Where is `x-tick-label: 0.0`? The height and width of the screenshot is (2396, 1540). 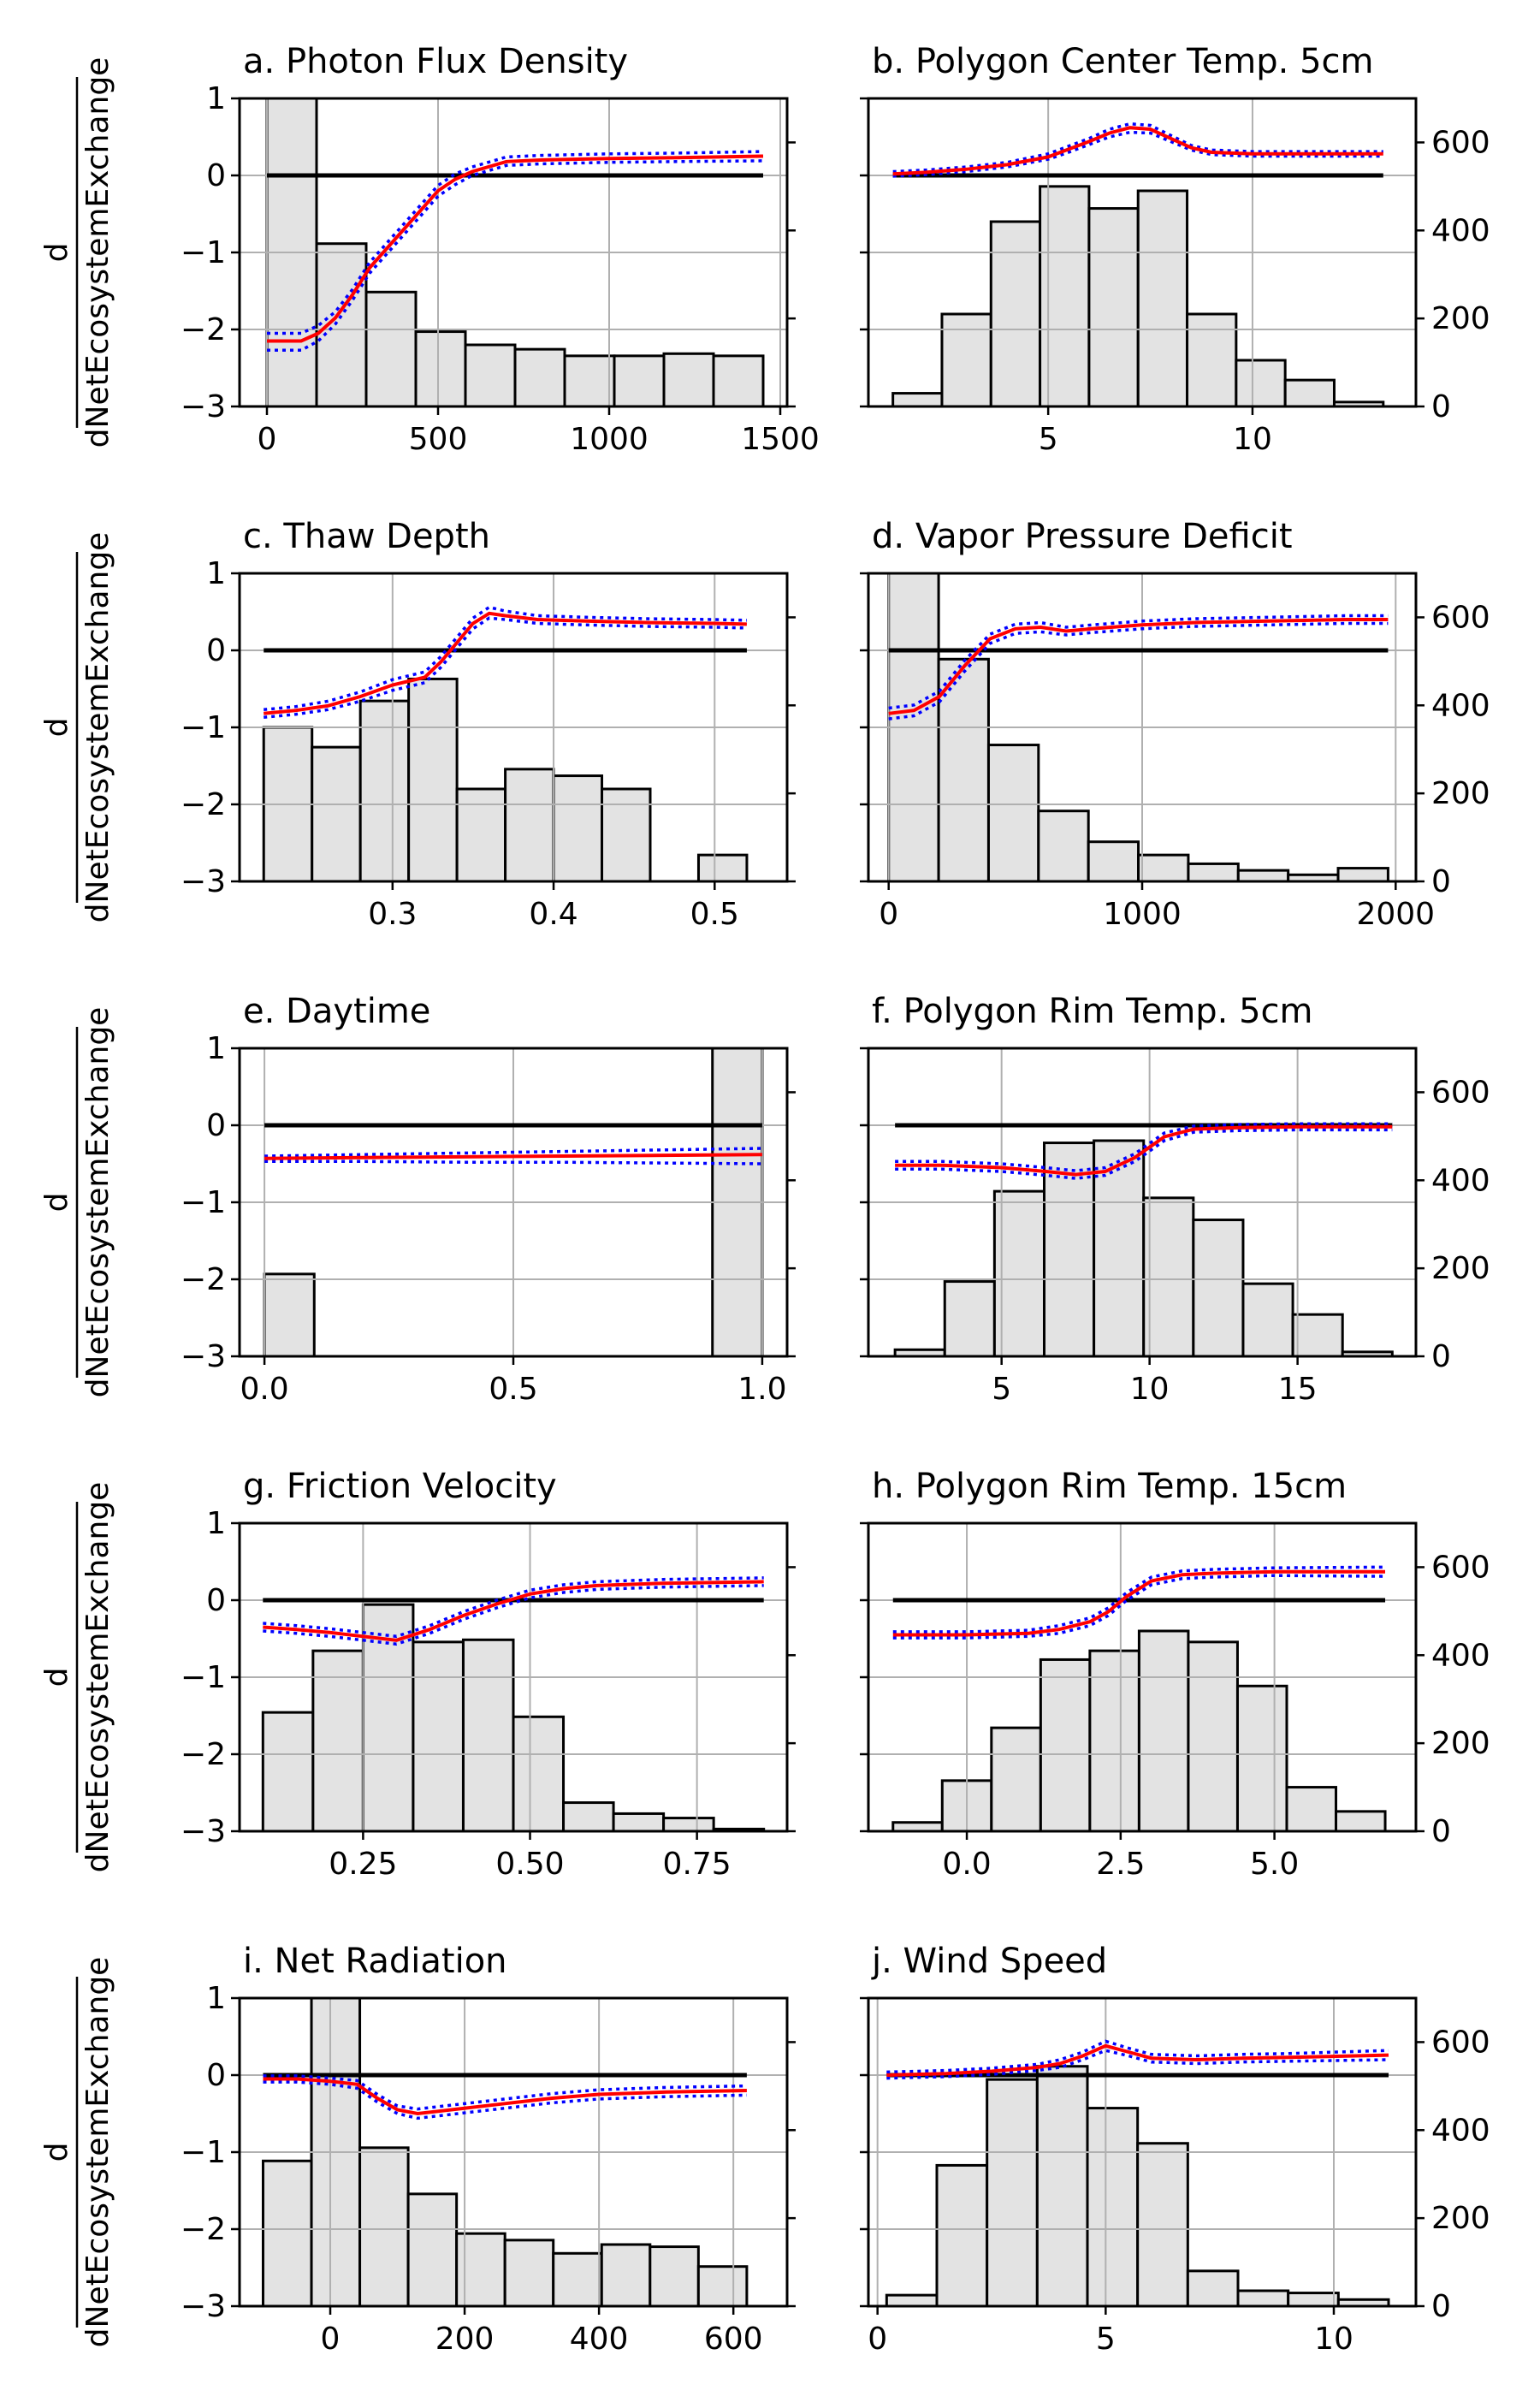
x-tick-label: 0.0 is located at coordinates (264, 1389).